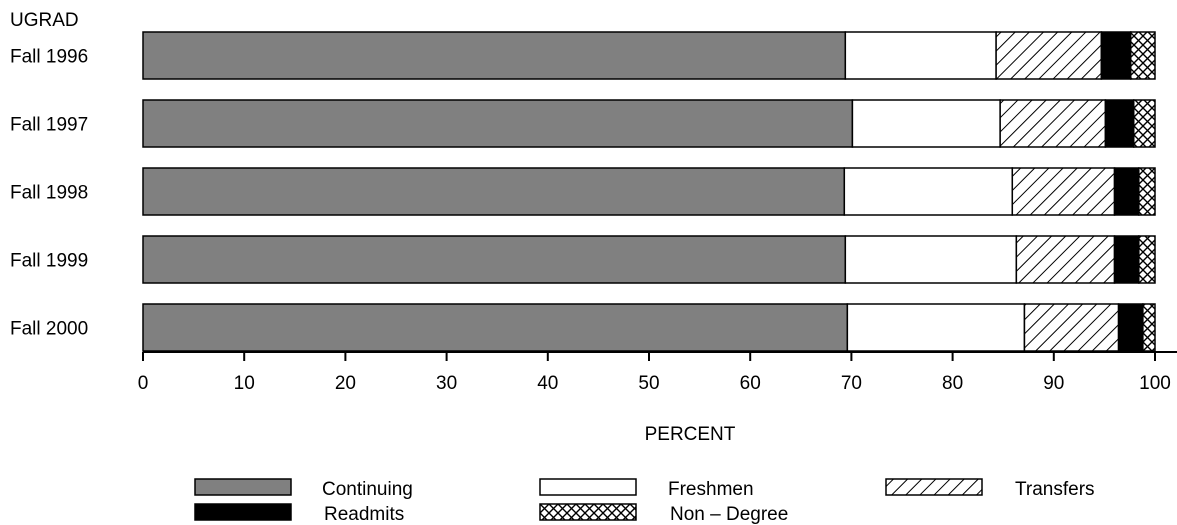  Describe the element at coordinates (711, 489) in the screenshot. I see `legend-label-freshmen: Freshmen` at that location.